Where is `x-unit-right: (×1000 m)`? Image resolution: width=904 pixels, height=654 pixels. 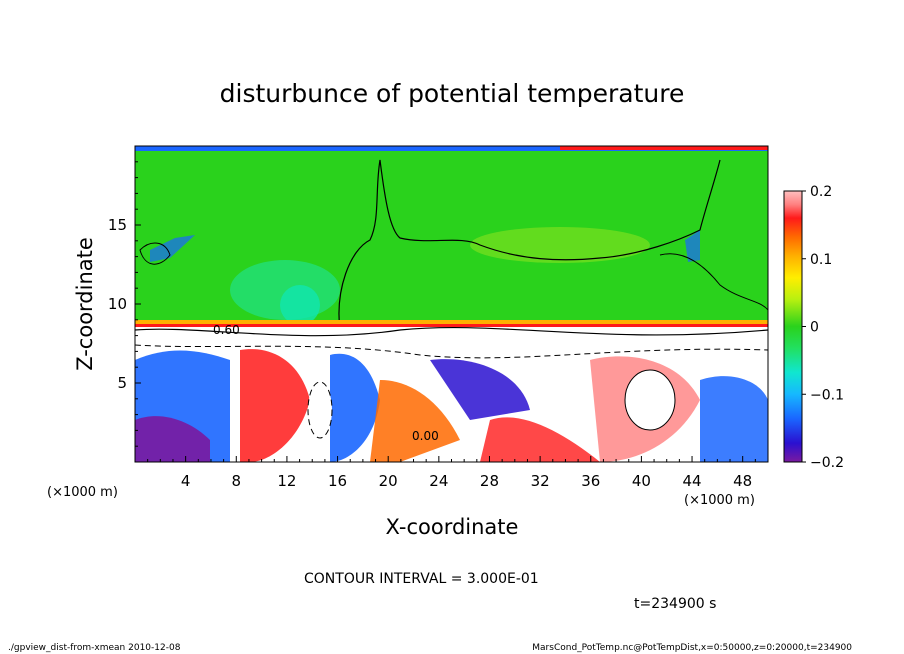
x-unit-right: (×1000 m) is located at coordinates (719, 500).